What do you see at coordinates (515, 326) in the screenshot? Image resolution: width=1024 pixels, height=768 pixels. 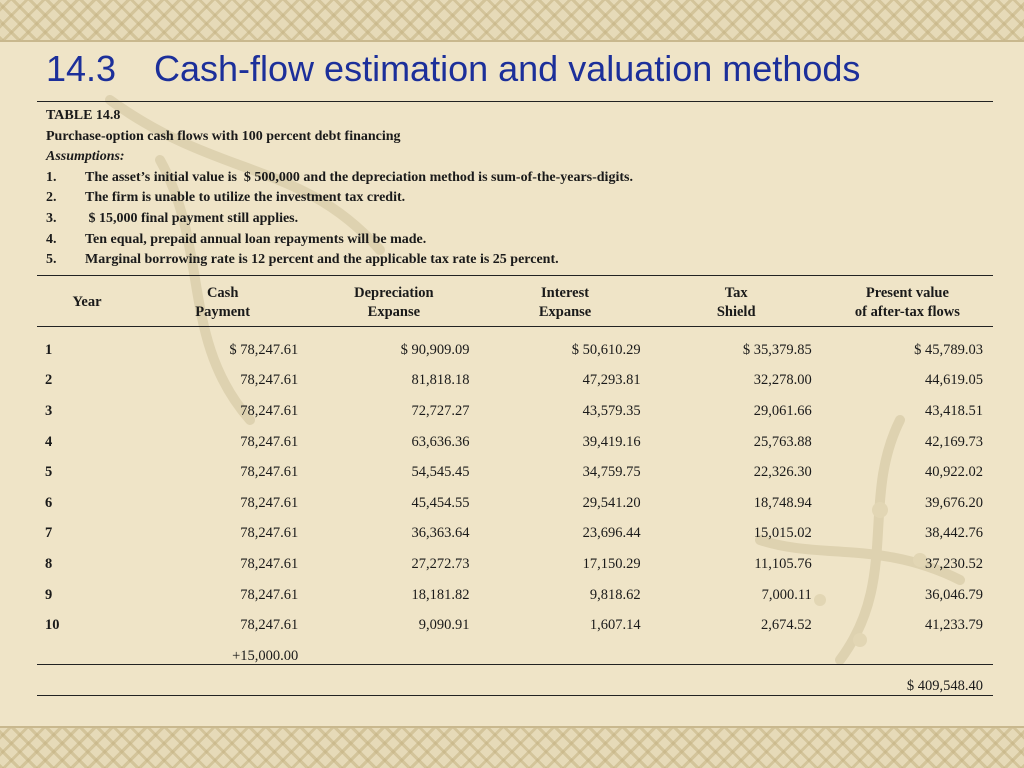 I see `header-bottom-rule` at bounding box center [515, 326].